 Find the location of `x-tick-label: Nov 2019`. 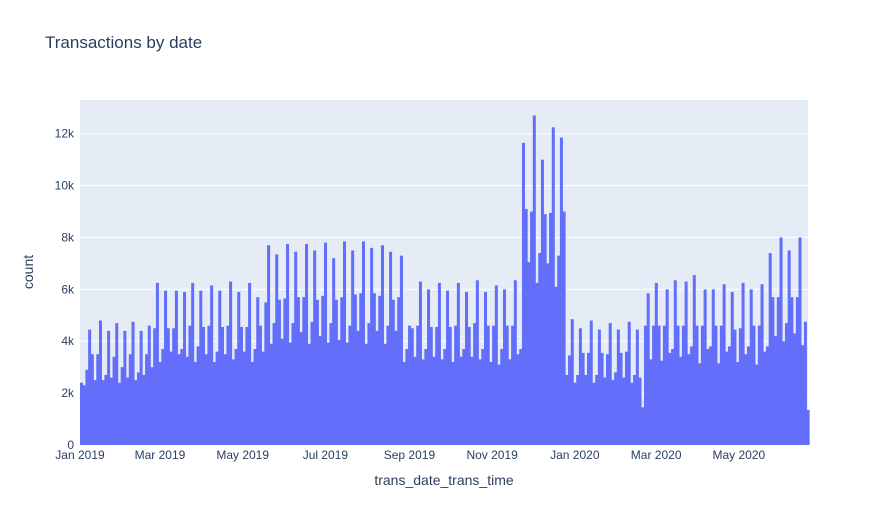

x-tick-label: Nov 2019 is located at coordinates (492, 455).